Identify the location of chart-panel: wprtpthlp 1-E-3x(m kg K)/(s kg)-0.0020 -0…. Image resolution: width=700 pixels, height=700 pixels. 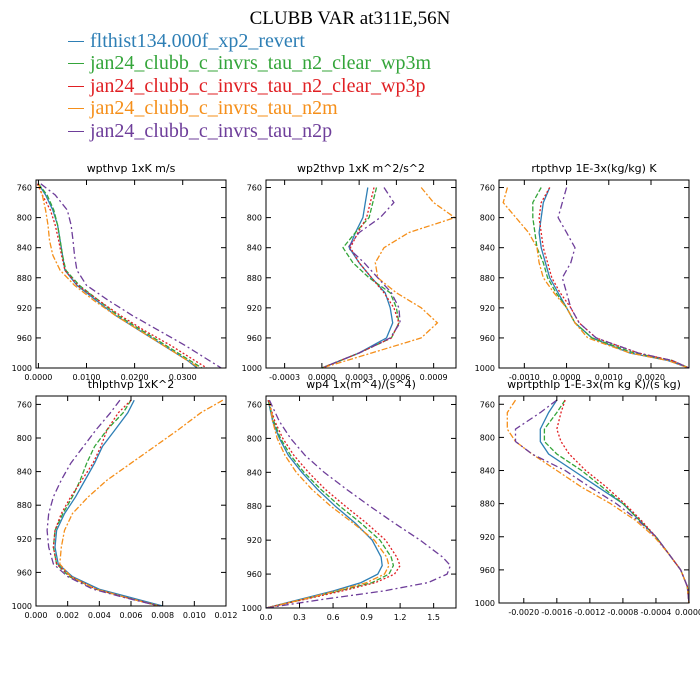
(587, 497).